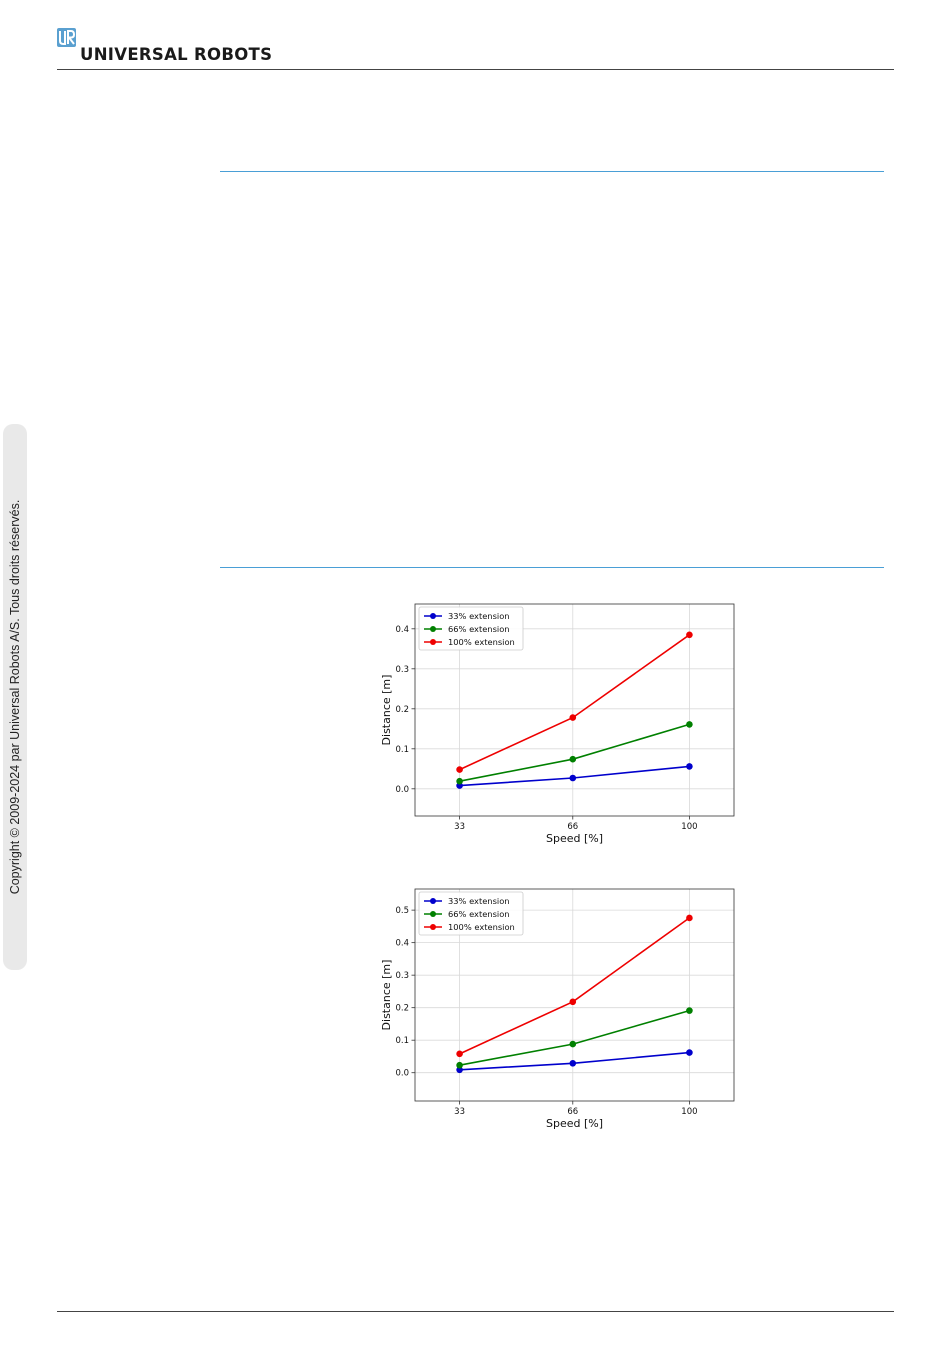 The width and height of the screenshot is (950, 1369). What do you see at coordinates (475, 1311) in the screenshot?
I see `footer-divider` at bounding box center [475, 1311].